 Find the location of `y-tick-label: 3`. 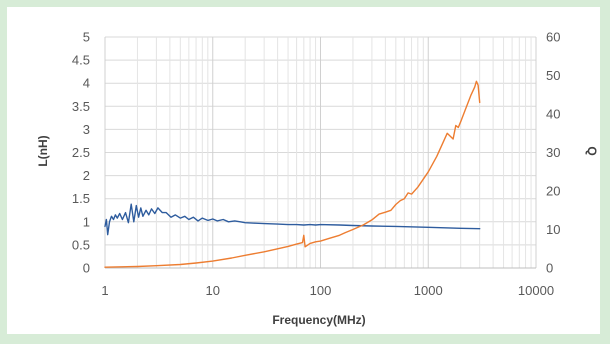

y-tick-label: 3 is located at coordinates (86, 129).